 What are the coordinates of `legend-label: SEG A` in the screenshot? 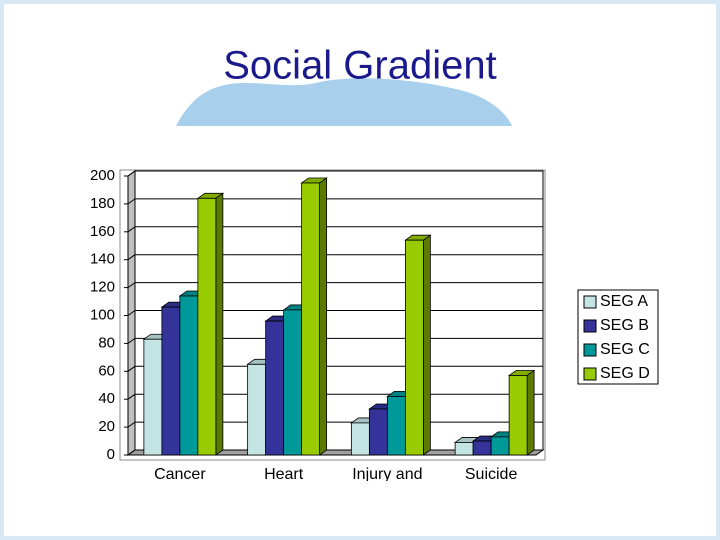 It's located at (624, 301).